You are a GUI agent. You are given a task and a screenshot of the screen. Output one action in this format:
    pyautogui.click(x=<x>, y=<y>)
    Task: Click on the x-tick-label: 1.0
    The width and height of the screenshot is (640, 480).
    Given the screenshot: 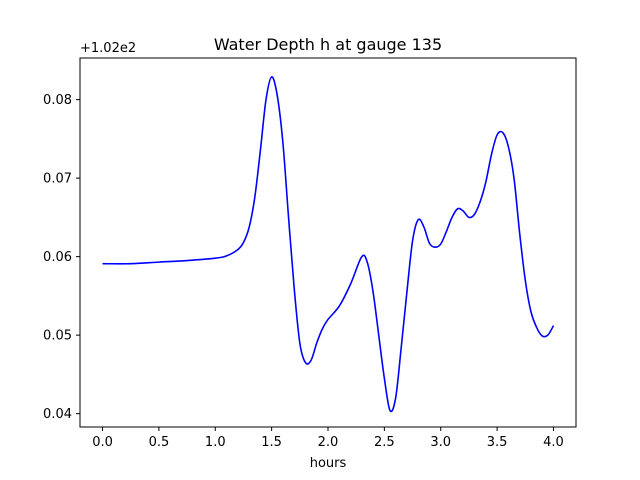 What is the action you would take?
    pyautogui.click(x=215, y=442)
    